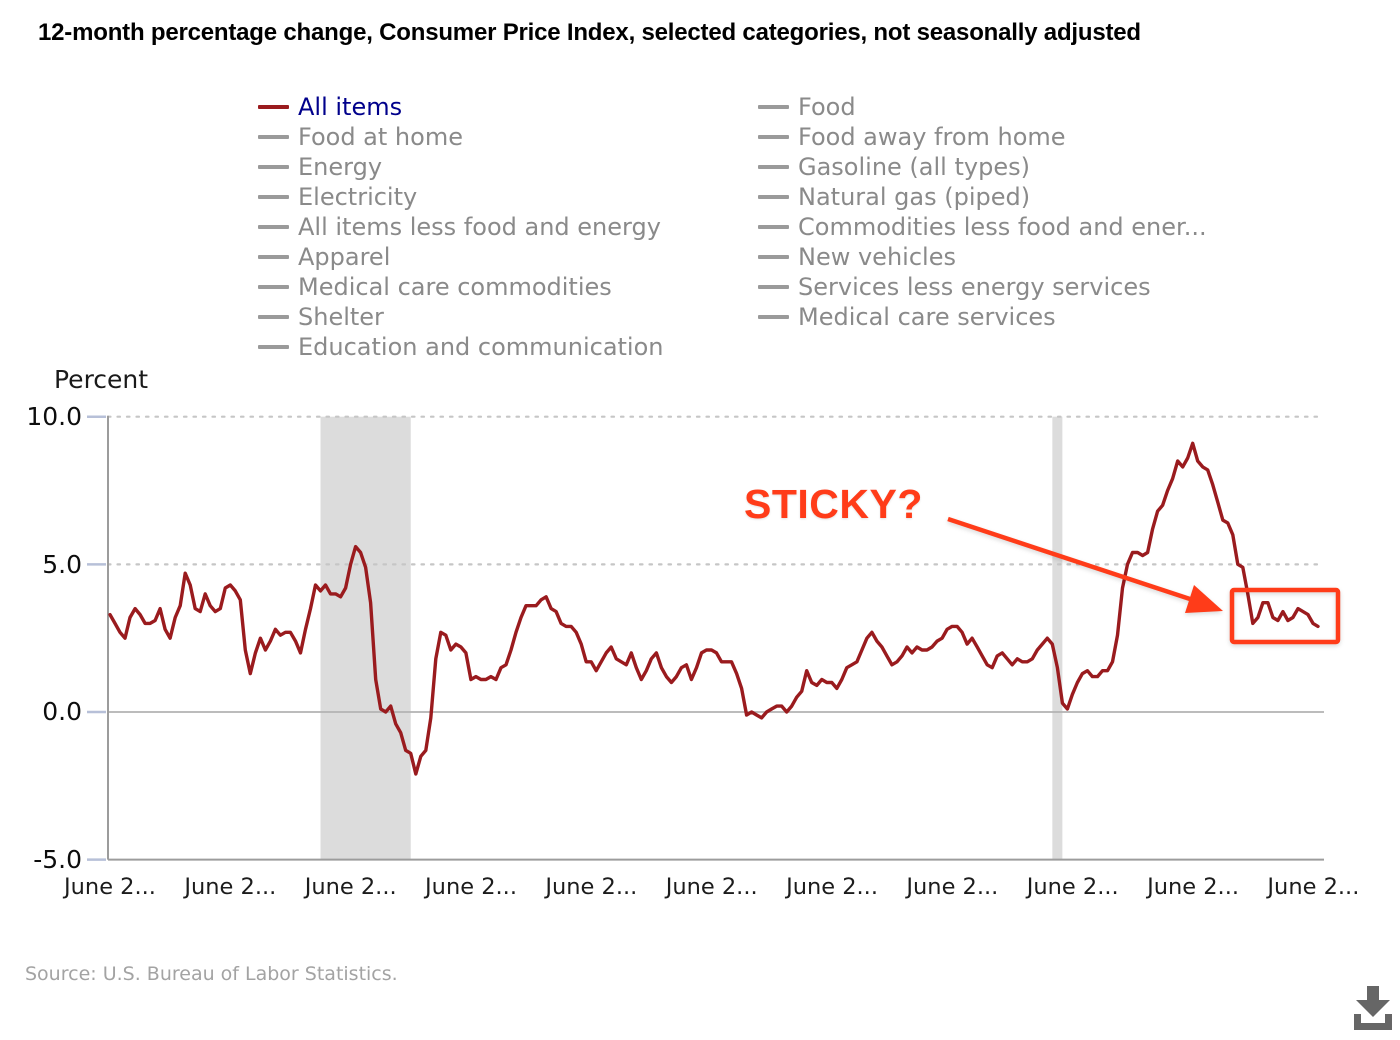 This screenshot has width=1400, height=1040. Describe the element at coordinates (479, 227) in the screenshot. I see `legend-item-label: All items less food and energy` at that location.